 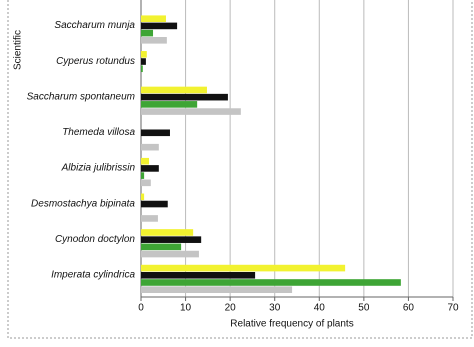 What do you see at coordinates (231, 308) in the screenshot?
I see `x-tick-label: 20` at bounding box center [231, 308].